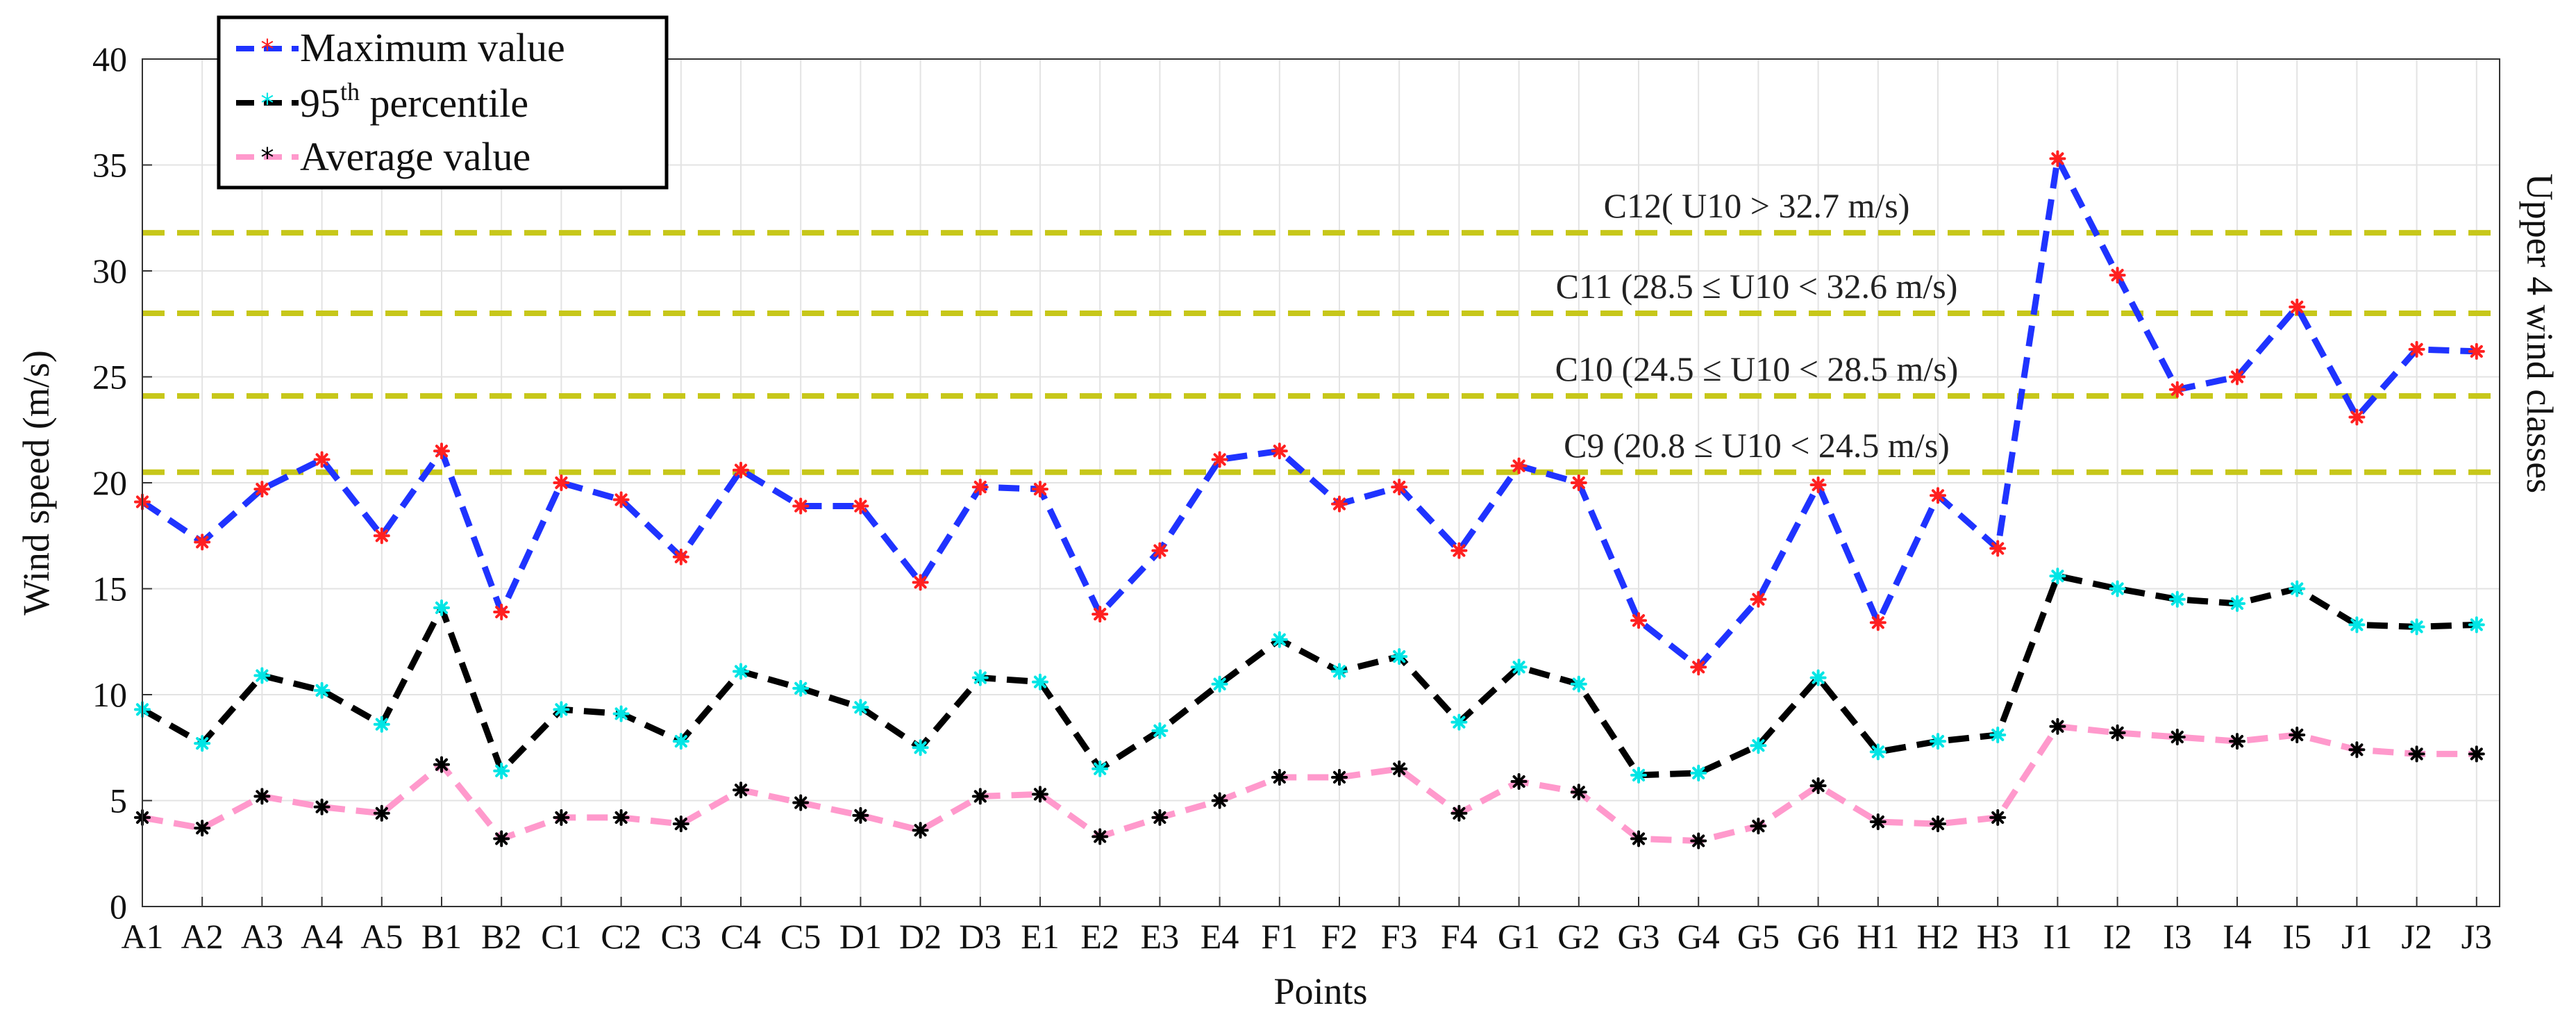 This screenshot has width=2576, height=1026. Describe the element at coordinates (2177, 936) in the screenshot. I see `x-tick-label: I3` at that location.